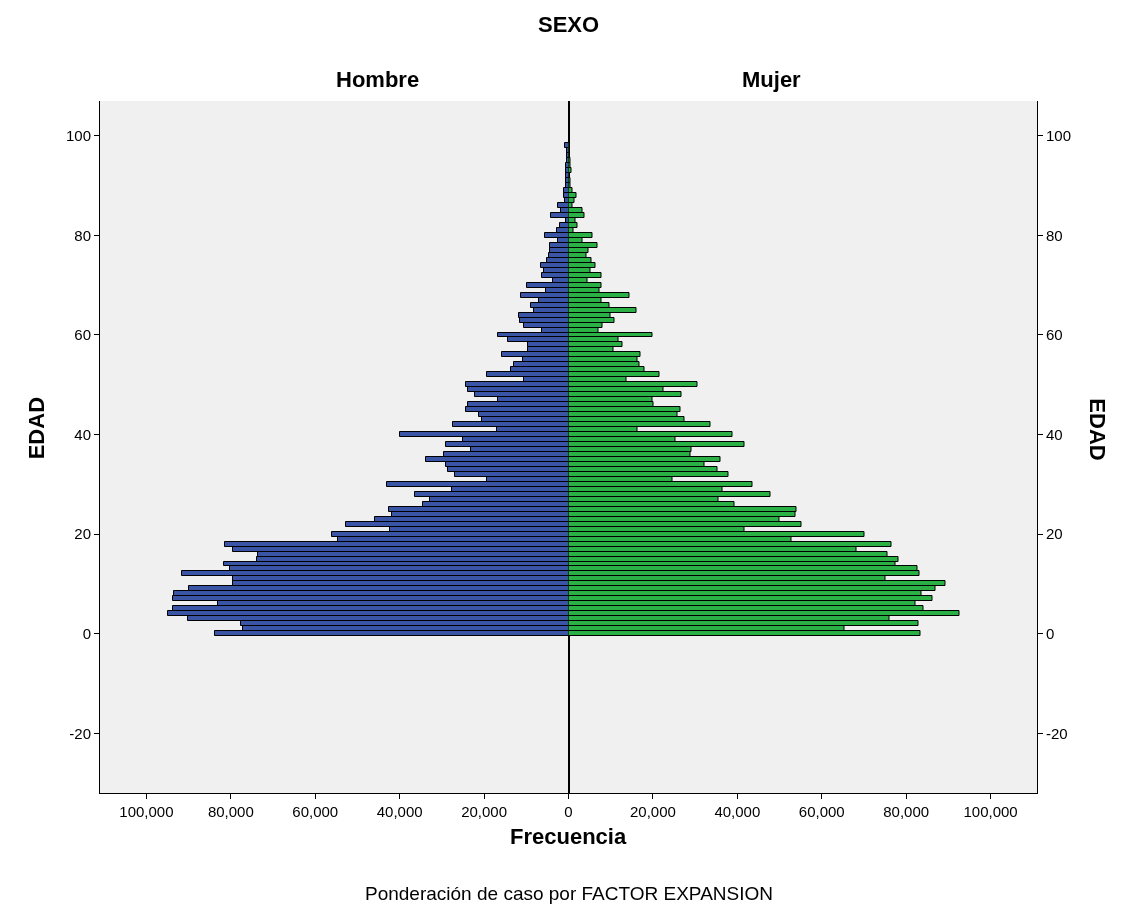  What do you see at coordinates (569, 24) in the screenshot?
I see `text: SEXO` at bounding box center [569, 24].